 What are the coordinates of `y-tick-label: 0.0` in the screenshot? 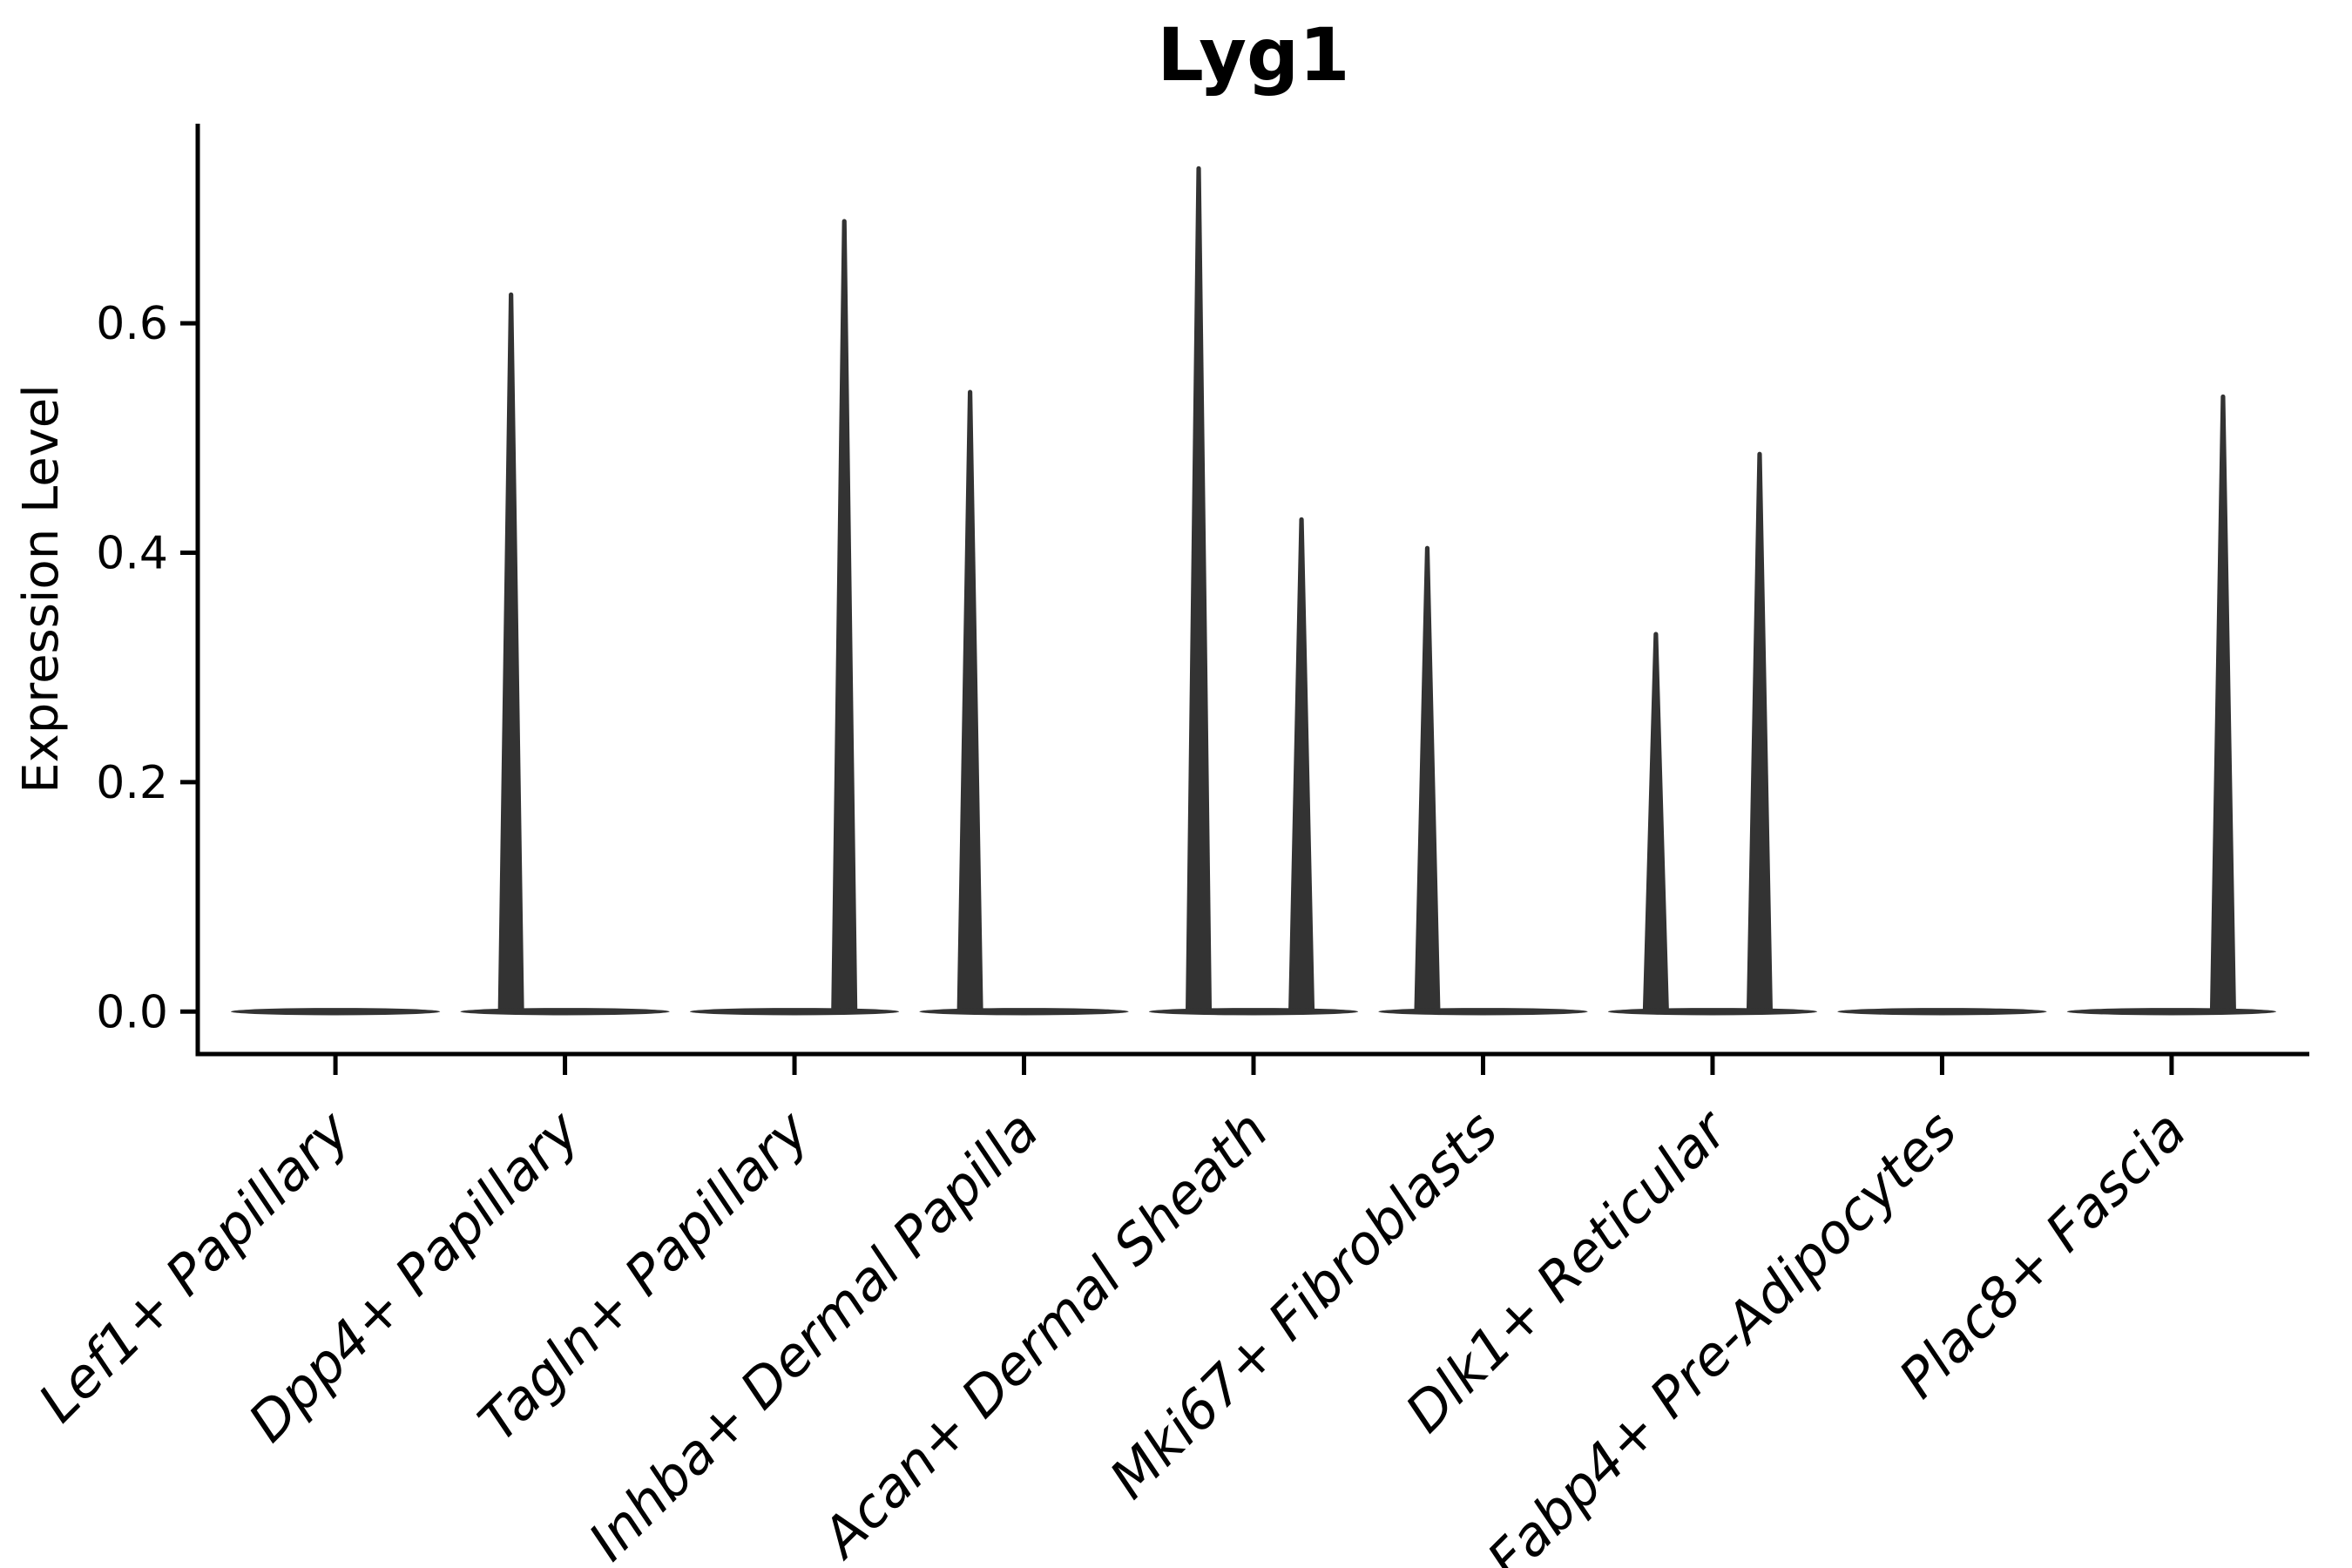 It's located at (132, 1012).